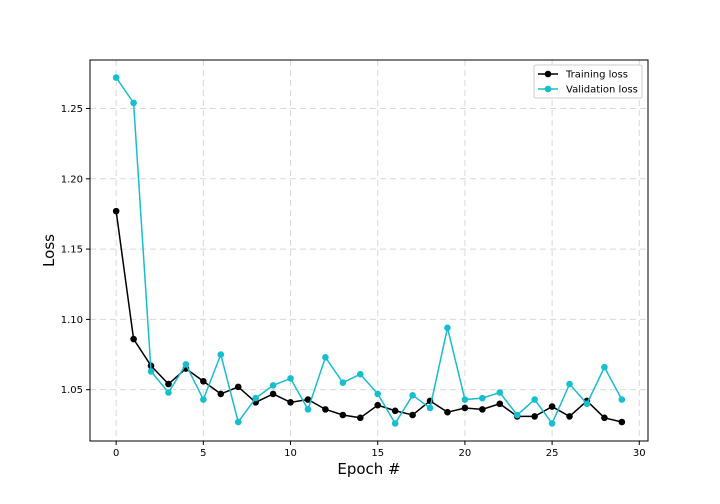 The image size is (720, 504). I want to click on y-tick-label: 1.05, so click(72, 390).